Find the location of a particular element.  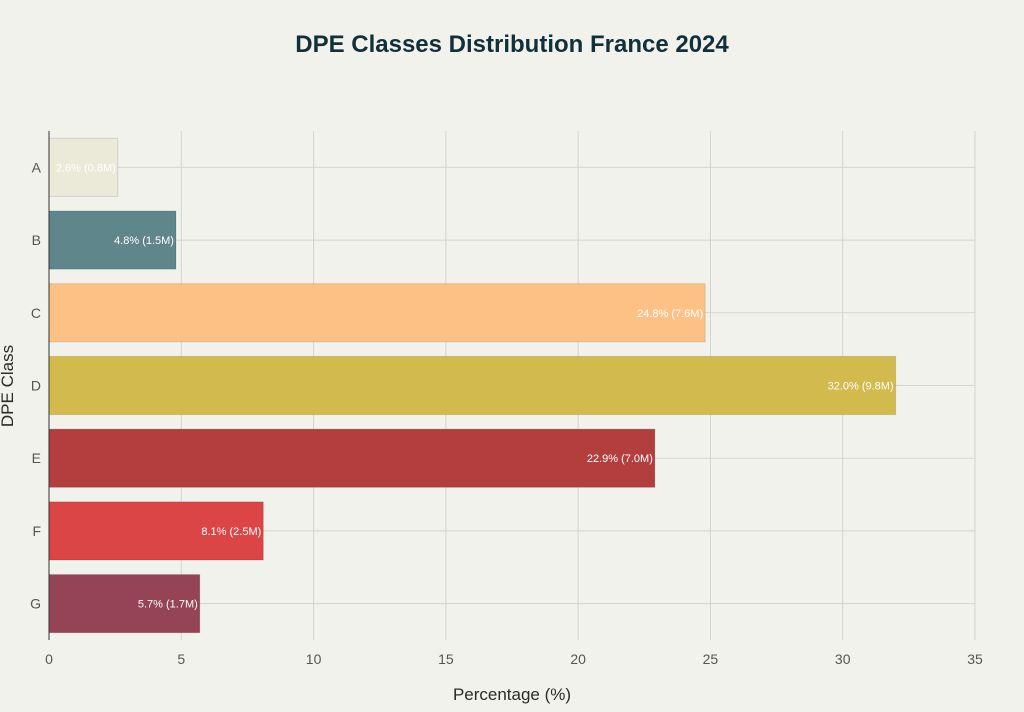

x-axis-title: Percentage (%) is located at coordinates (512, 694).